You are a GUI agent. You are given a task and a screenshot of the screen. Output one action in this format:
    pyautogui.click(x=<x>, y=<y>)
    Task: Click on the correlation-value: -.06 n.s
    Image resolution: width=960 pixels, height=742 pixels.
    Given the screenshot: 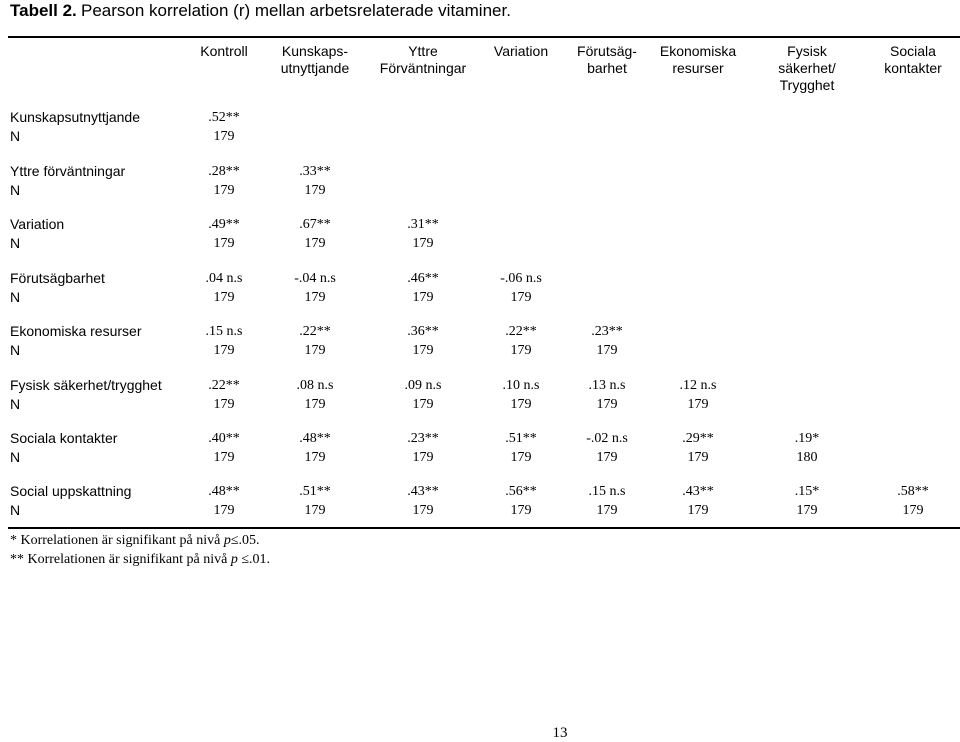 What is the action you would take?
    pyautogui.click(x=521, y=278)
    